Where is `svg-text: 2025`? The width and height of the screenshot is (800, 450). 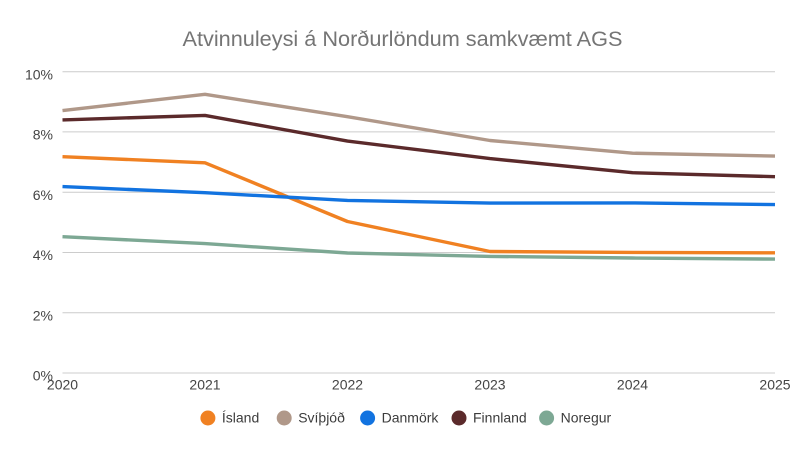
svg-text: 2025 is located at coordinates (774, 385).